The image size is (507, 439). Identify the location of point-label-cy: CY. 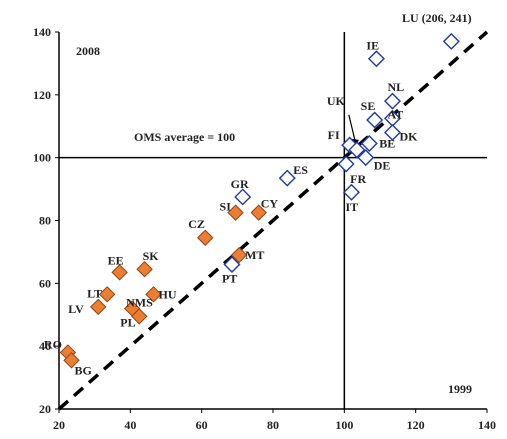
(270, 204).